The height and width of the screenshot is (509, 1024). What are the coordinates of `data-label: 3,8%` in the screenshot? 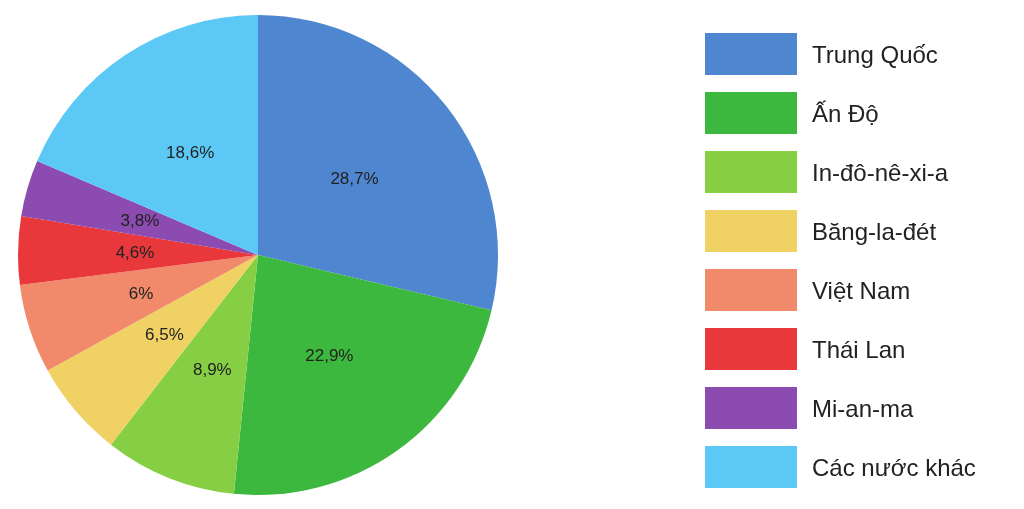 It's located at (140, 221).